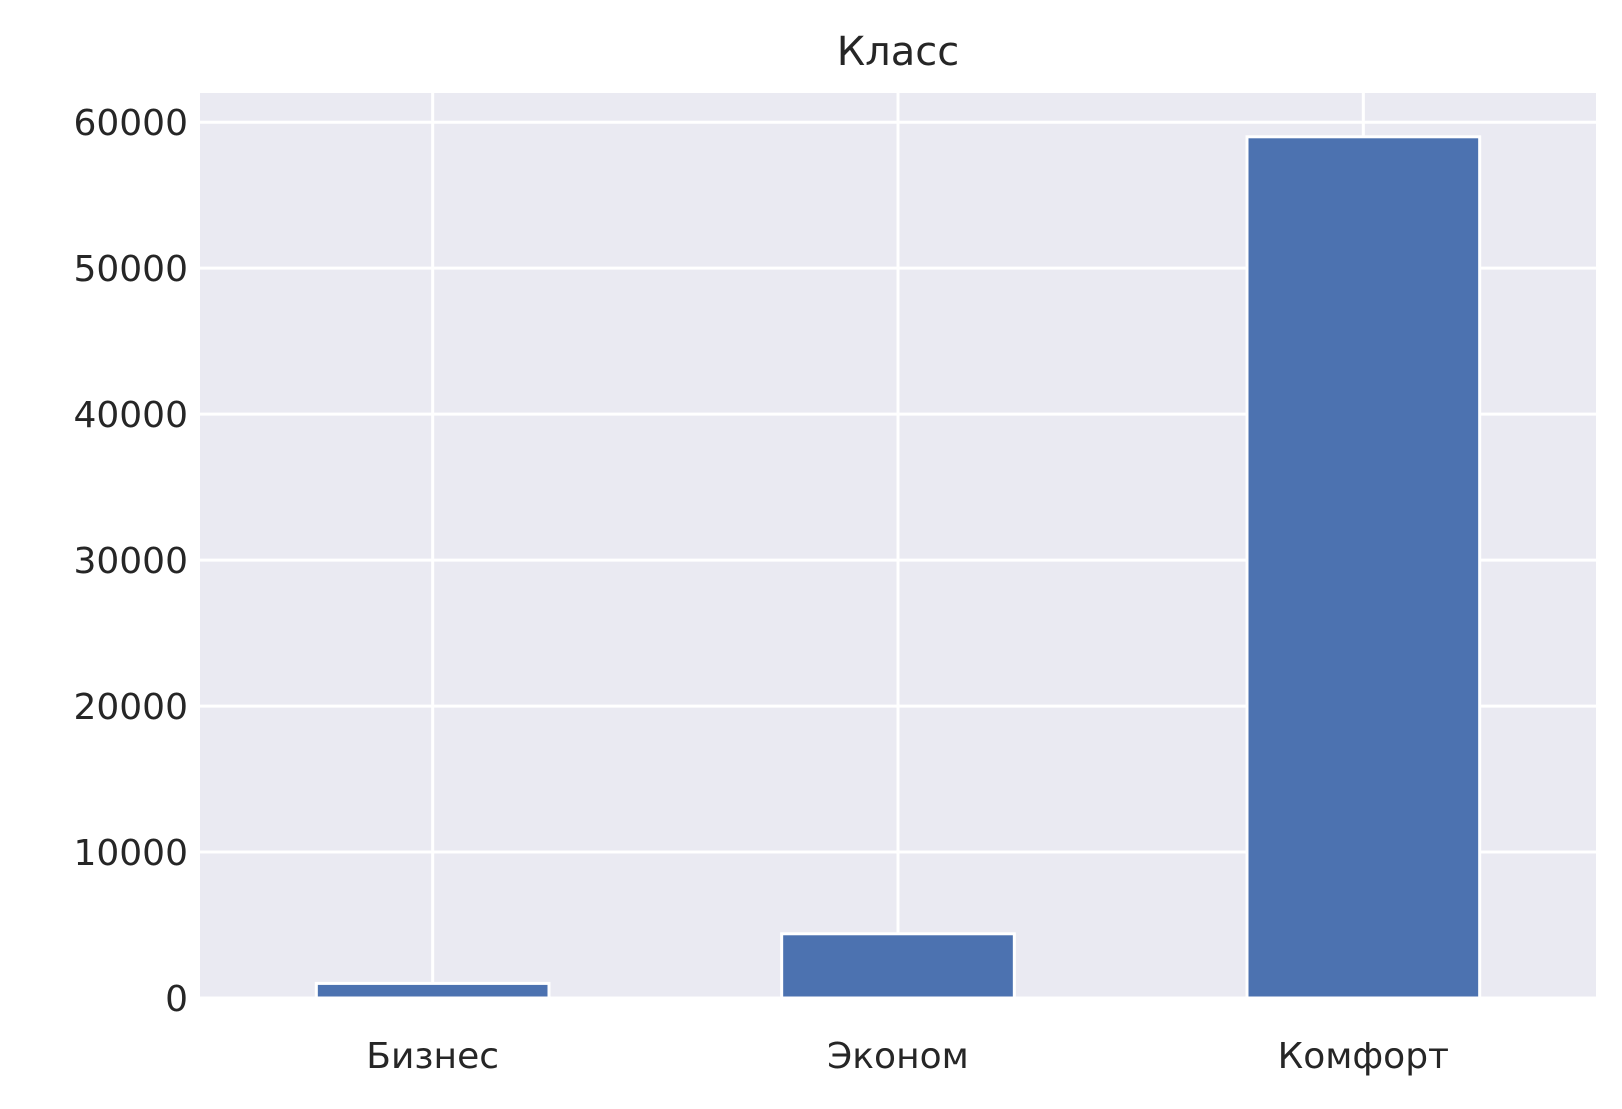 Image resolution: width=1622 pixels, height=1109 pixels. I want to click on y-axis-tick-labels: 0 10000 20000 30000 40000 50000 60000, so click(130, 561).